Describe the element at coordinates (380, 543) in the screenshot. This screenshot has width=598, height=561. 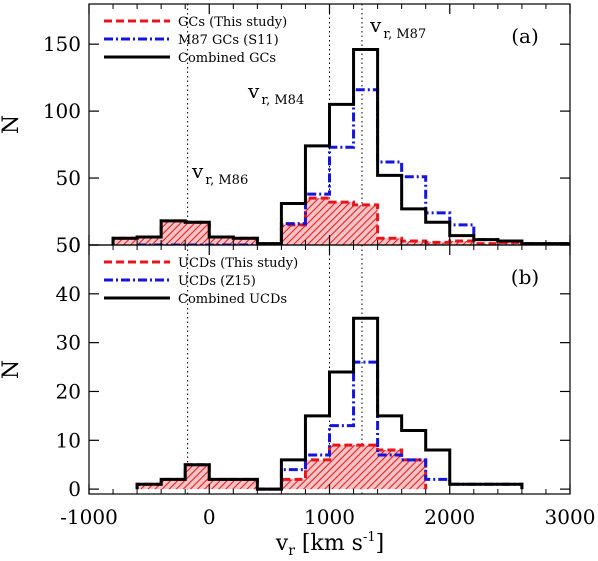
I see `x-axis-title-close: ]` at that location.